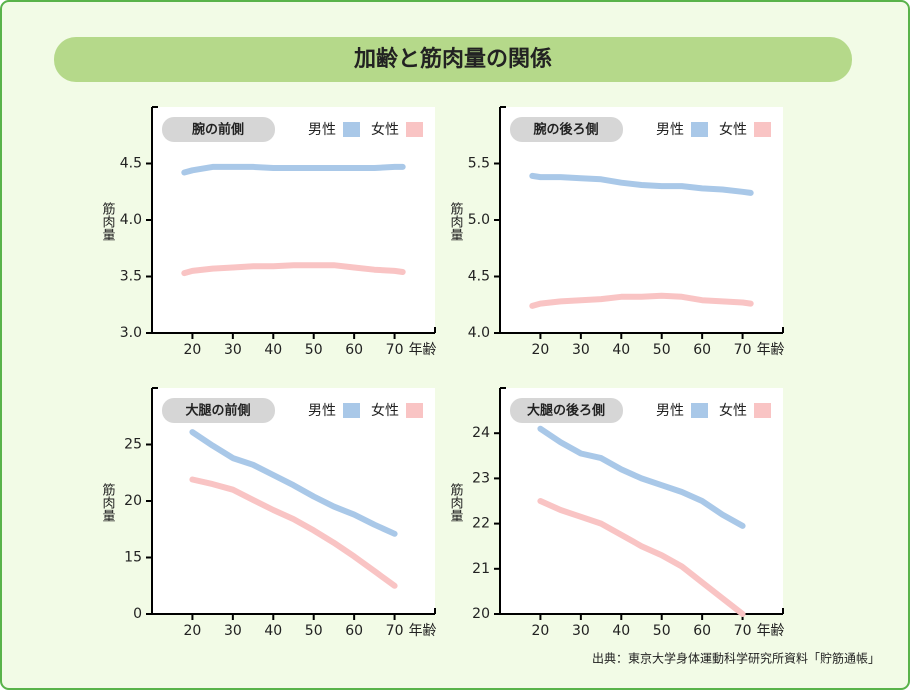 Image resolution: width=910 pixels, height=694 pixels. I want to click on y-tick-label: 3.5, so click(131, 277).